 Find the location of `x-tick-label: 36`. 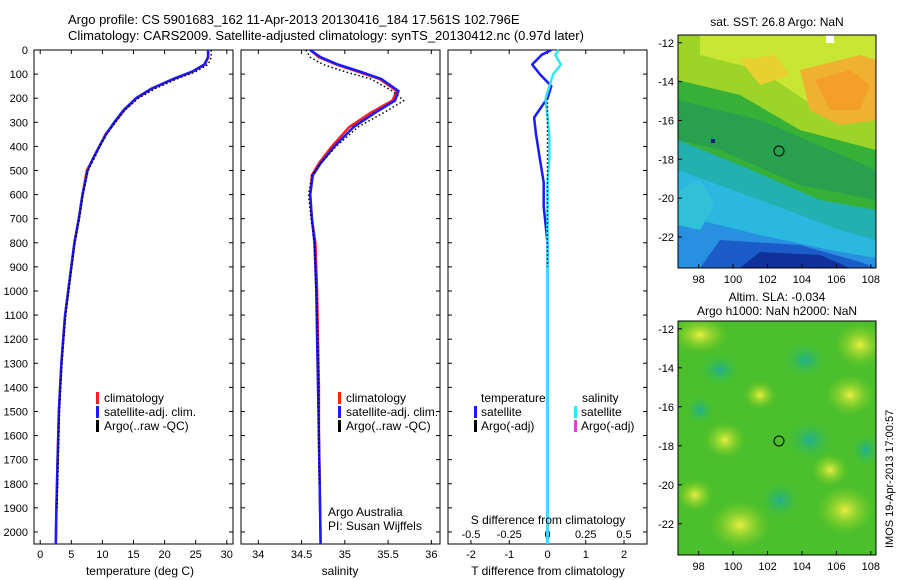

x-tick-label: 36 is located at coordinates (431, 555).